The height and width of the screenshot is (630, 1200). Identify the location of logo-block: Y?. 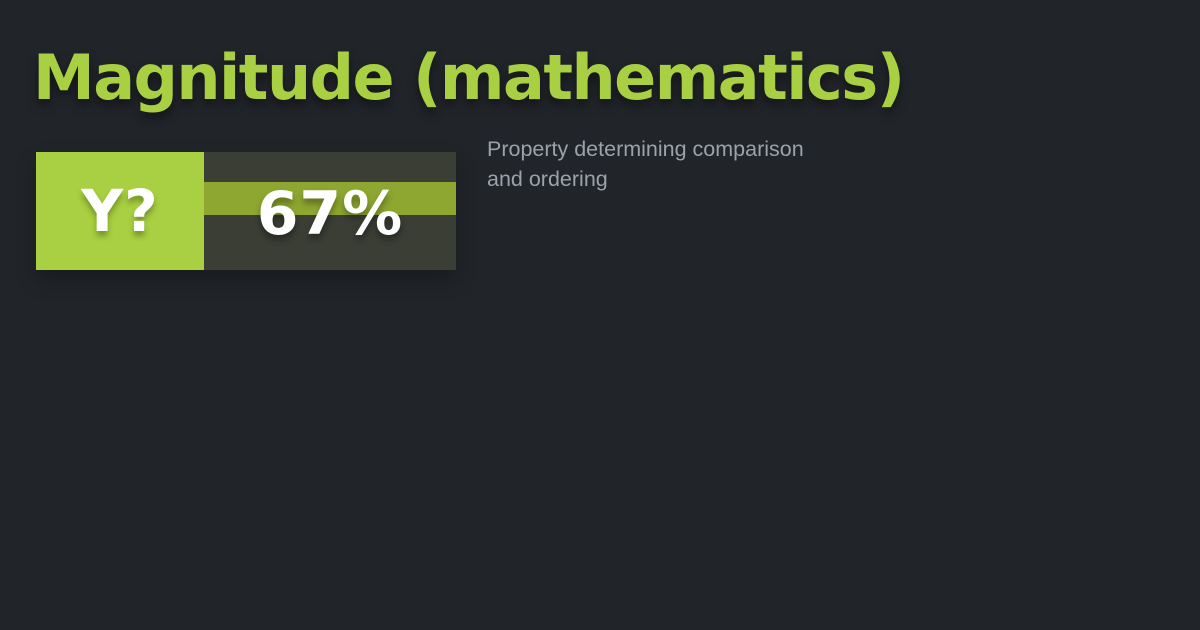
(120, 211).